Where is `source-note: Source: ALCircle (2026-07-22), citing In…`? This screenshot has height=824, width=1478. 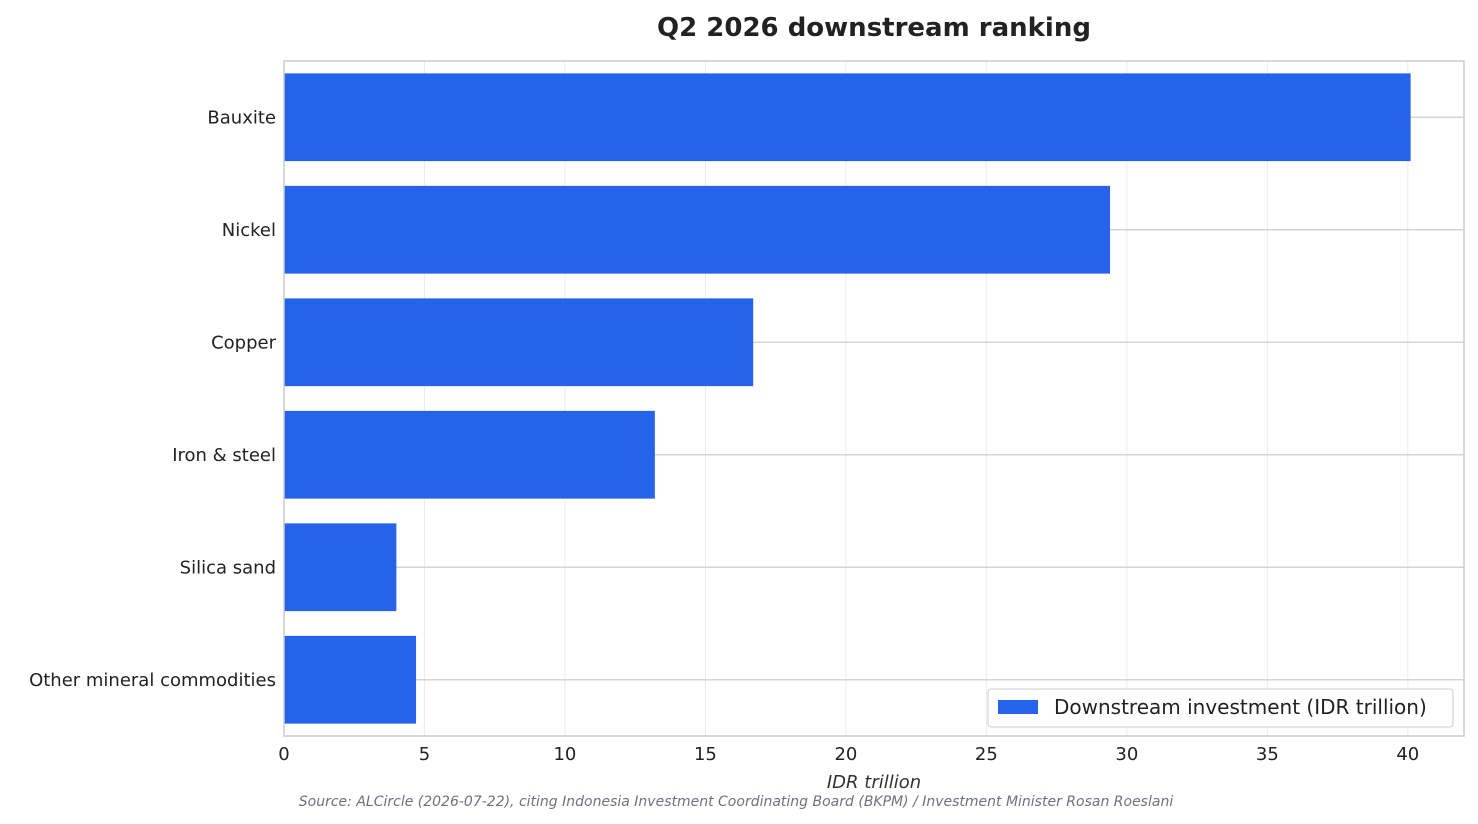
source-note: Source: ALCircle (2026-07-22), citing In… is located at coordinates (736, 802).